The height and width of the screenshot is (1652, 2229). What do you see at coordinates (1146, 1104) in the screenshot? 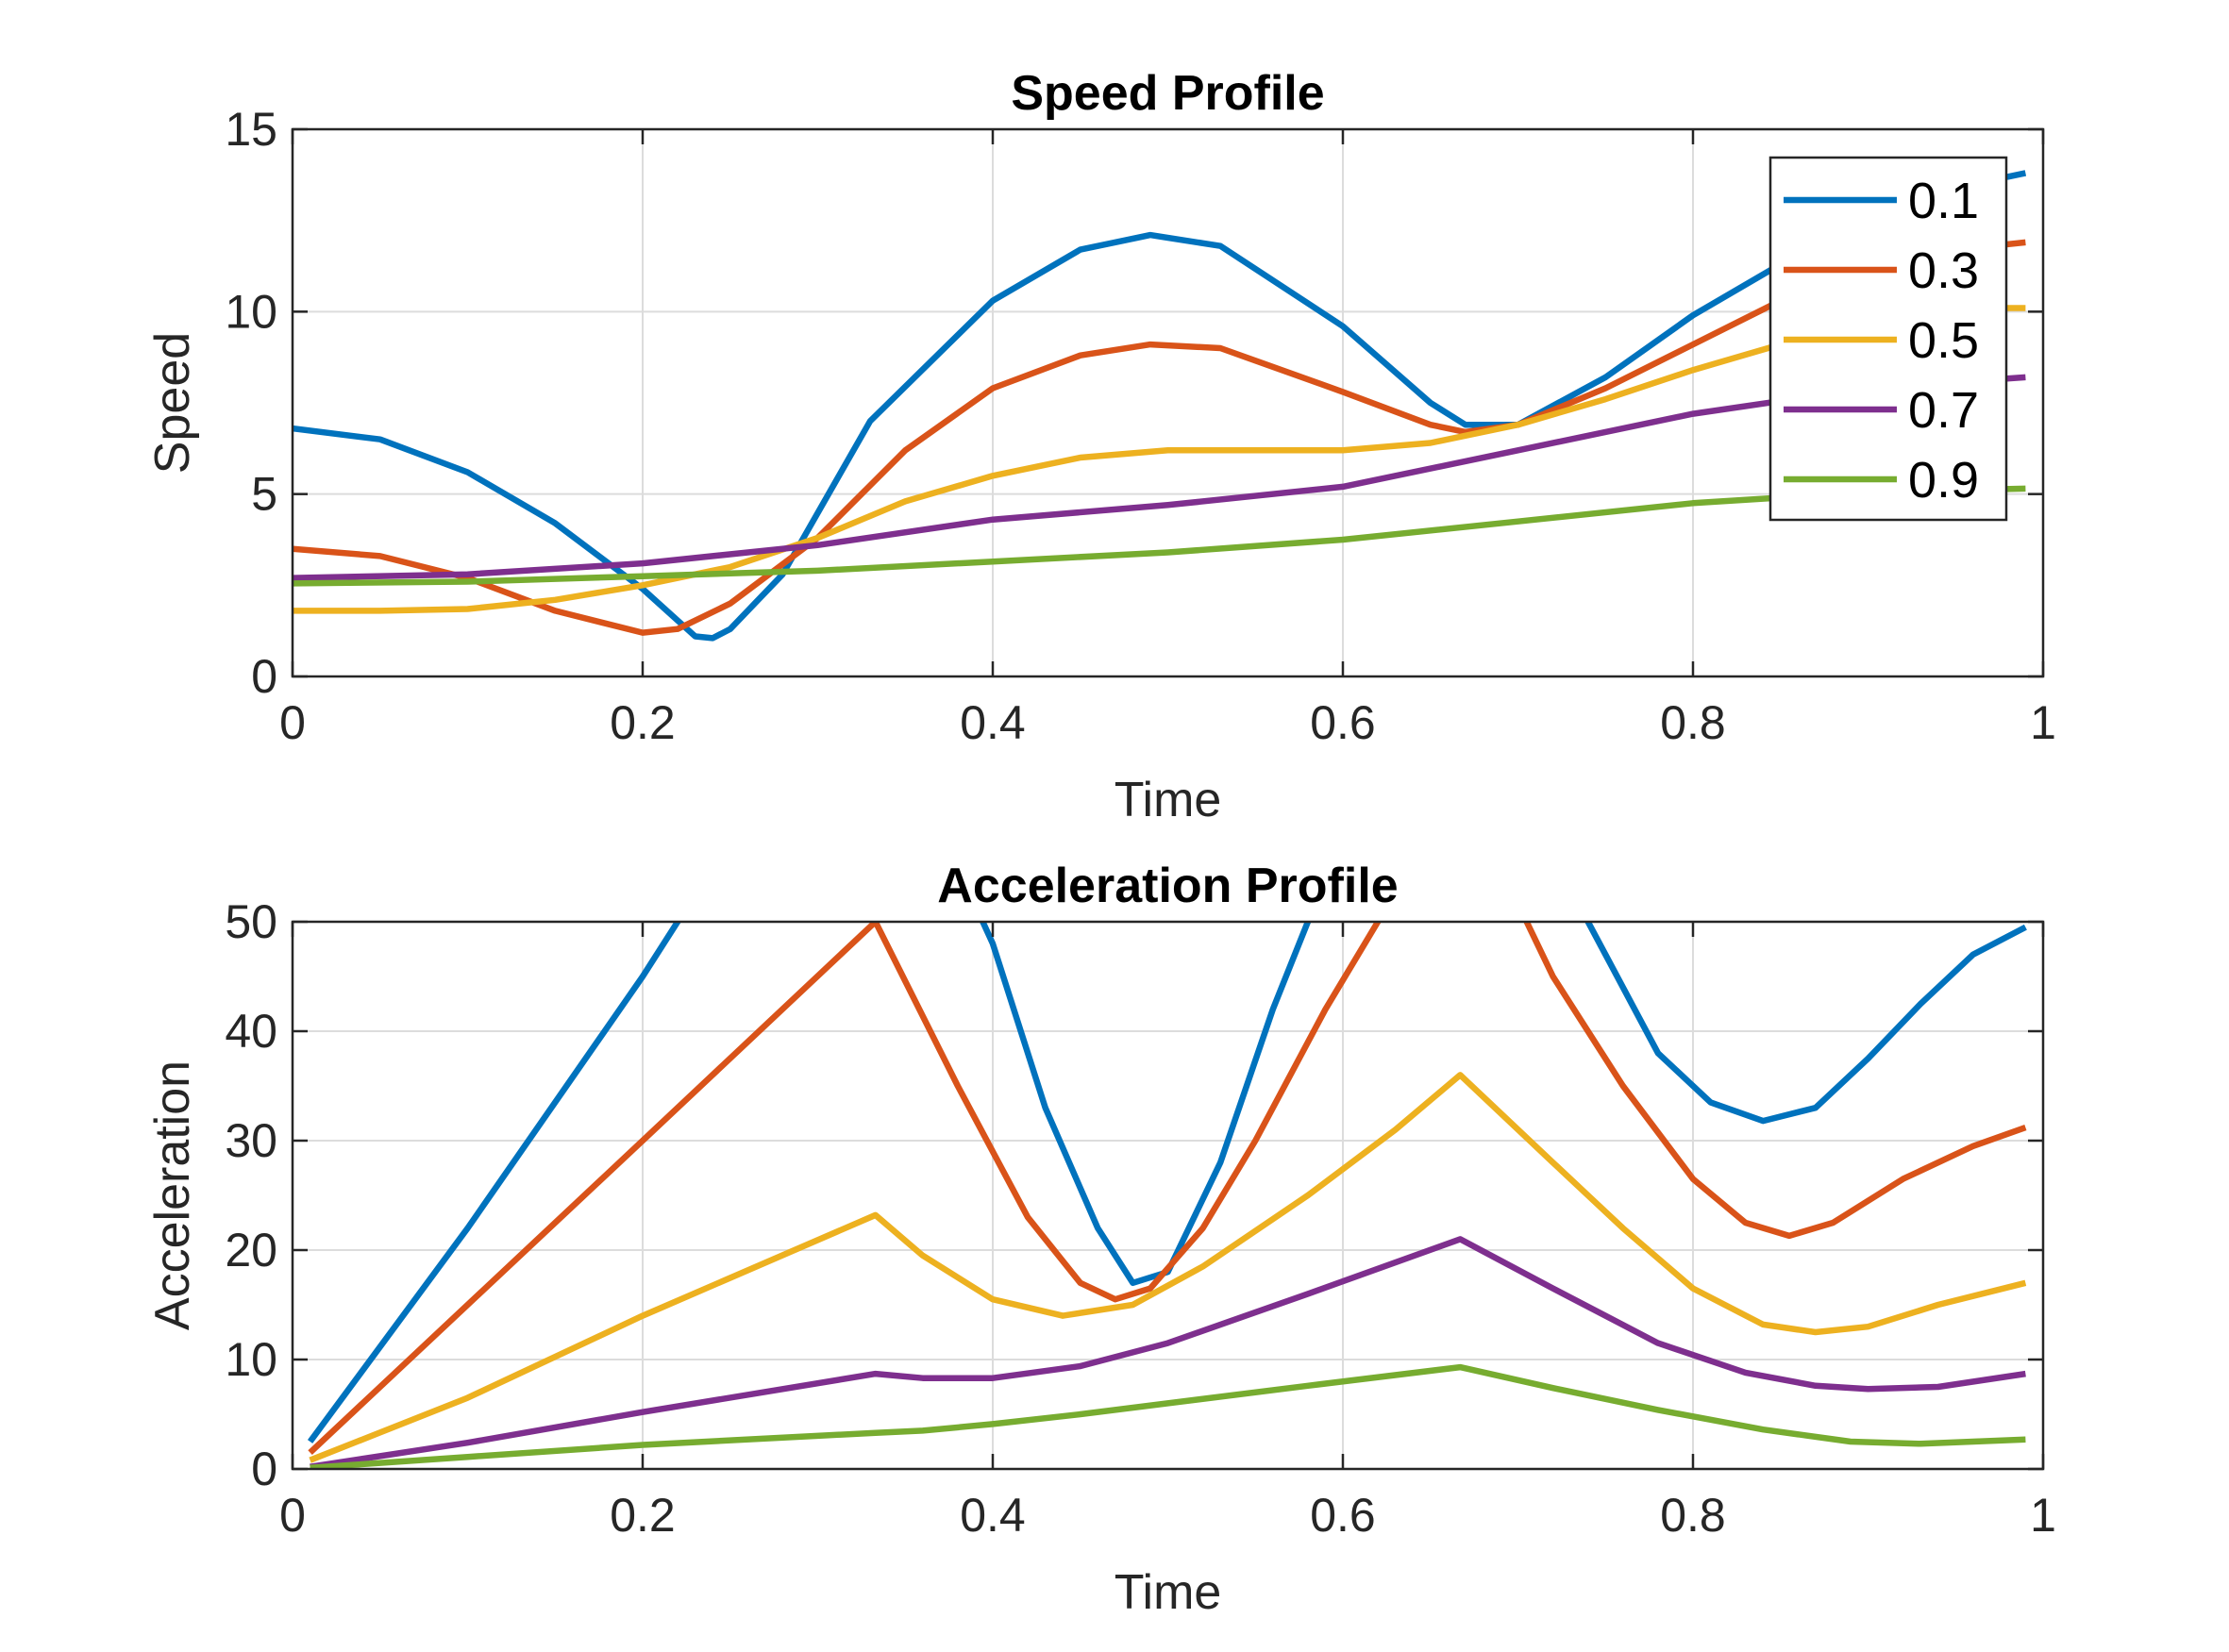
I see `acceleration-series-line-0.1-seg1` at bounding box center [1146, 1104].